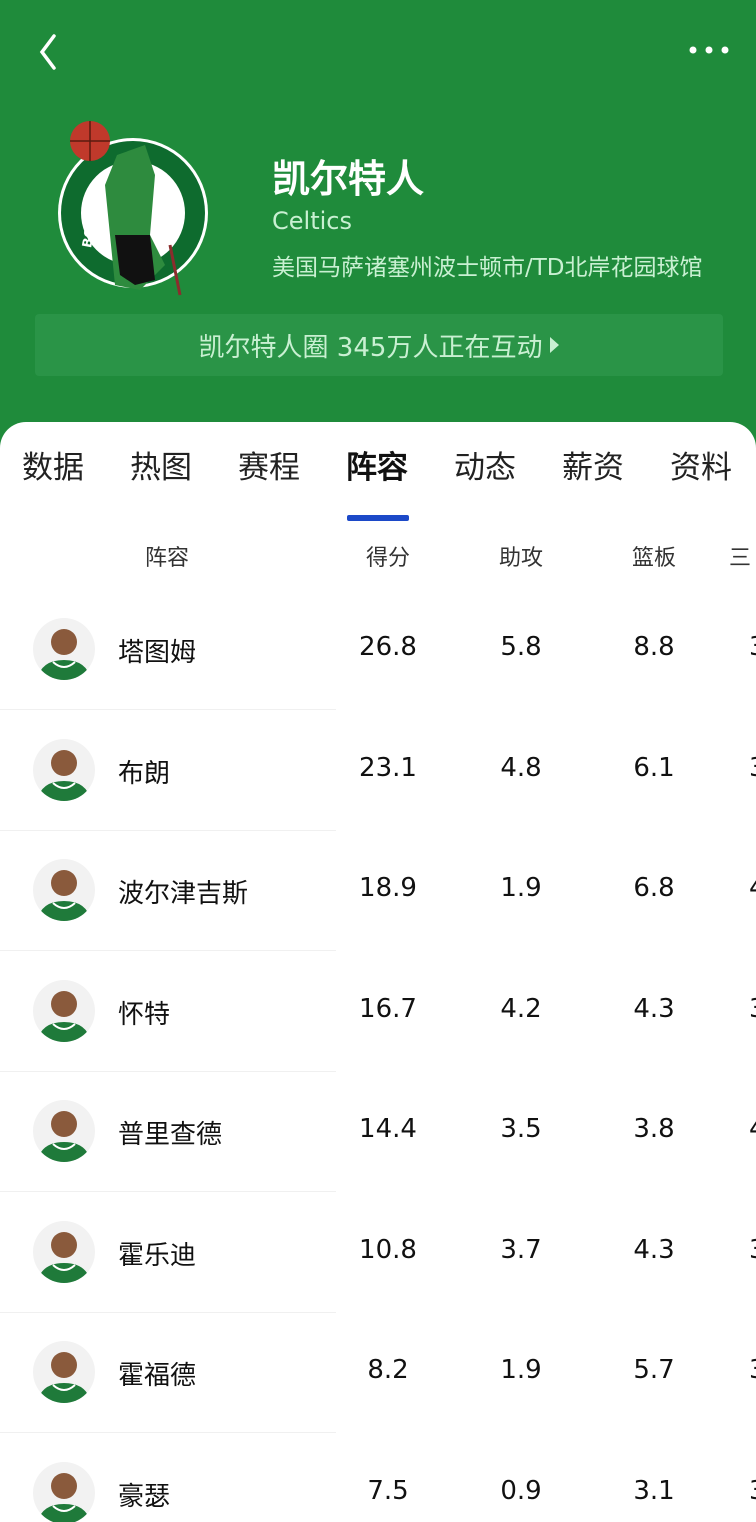 This screenshot has height=1522, width=756. I want to click on table-row: 霍乐迪 10.8 3.7 4.3 3, so click(378, 1253).